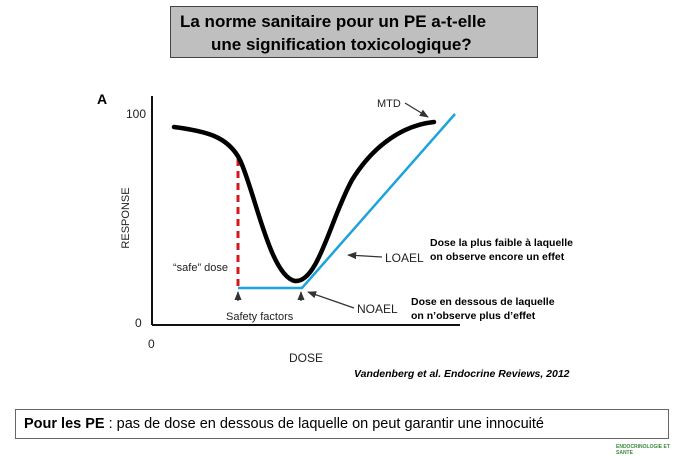 Image resolution: width=679 pixels, height=456 pixels. I want to click on x-tick-0: 0, so click(151, 344).